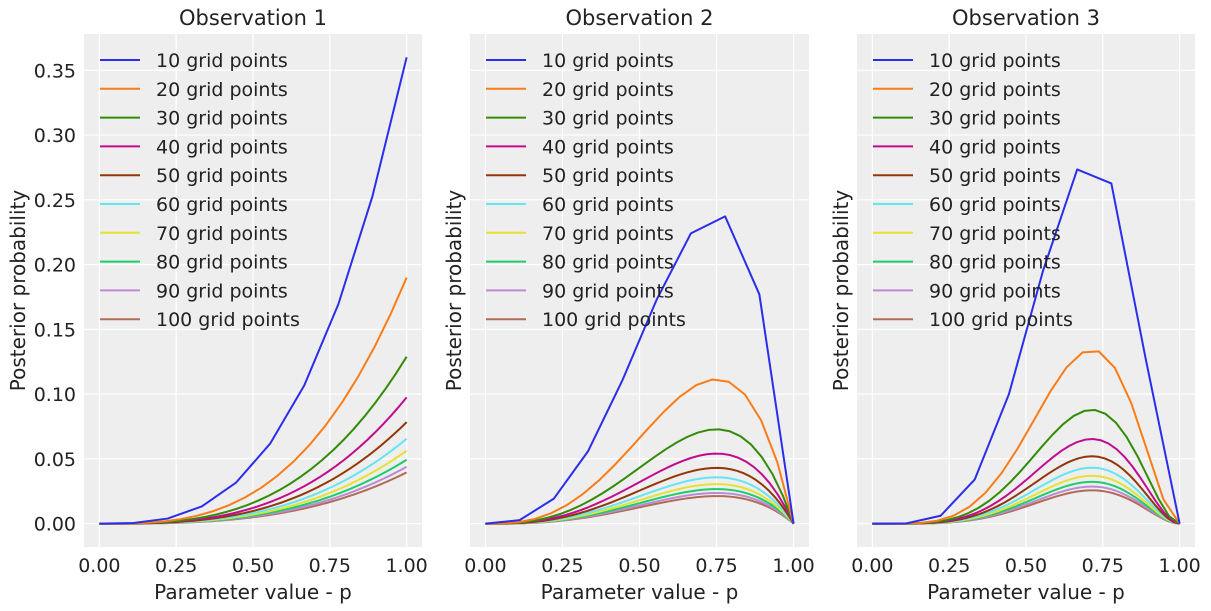  Describe the element at coordinates (640, 18) in the screenshot. I see `chart-title: Observation 2` at that location.